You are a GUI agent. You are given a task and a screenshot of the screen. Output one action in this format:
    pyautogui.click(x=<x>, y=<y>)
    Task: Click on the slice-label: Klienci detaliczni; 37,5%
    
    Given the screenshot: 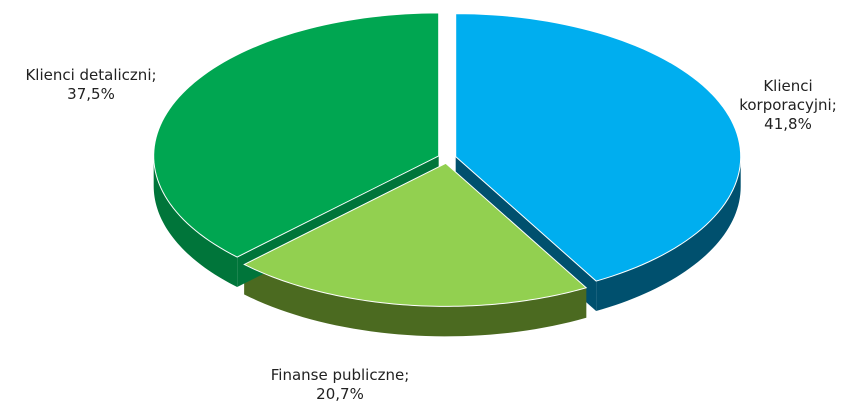 What is the action you would take?
    pyautogui.click(x=91, y=85)
    